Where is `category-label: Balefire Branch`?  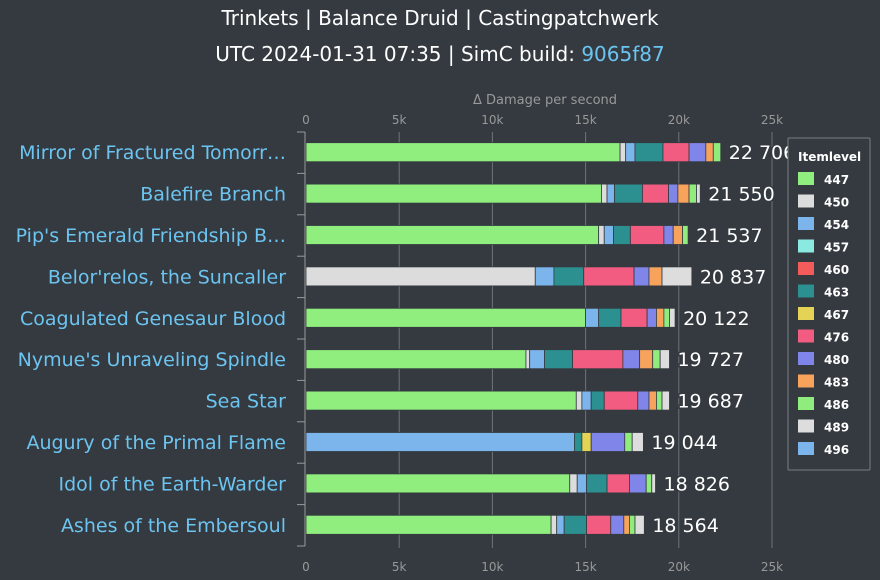 category-label: Balefire Branch is located at coordinates (213, 195).